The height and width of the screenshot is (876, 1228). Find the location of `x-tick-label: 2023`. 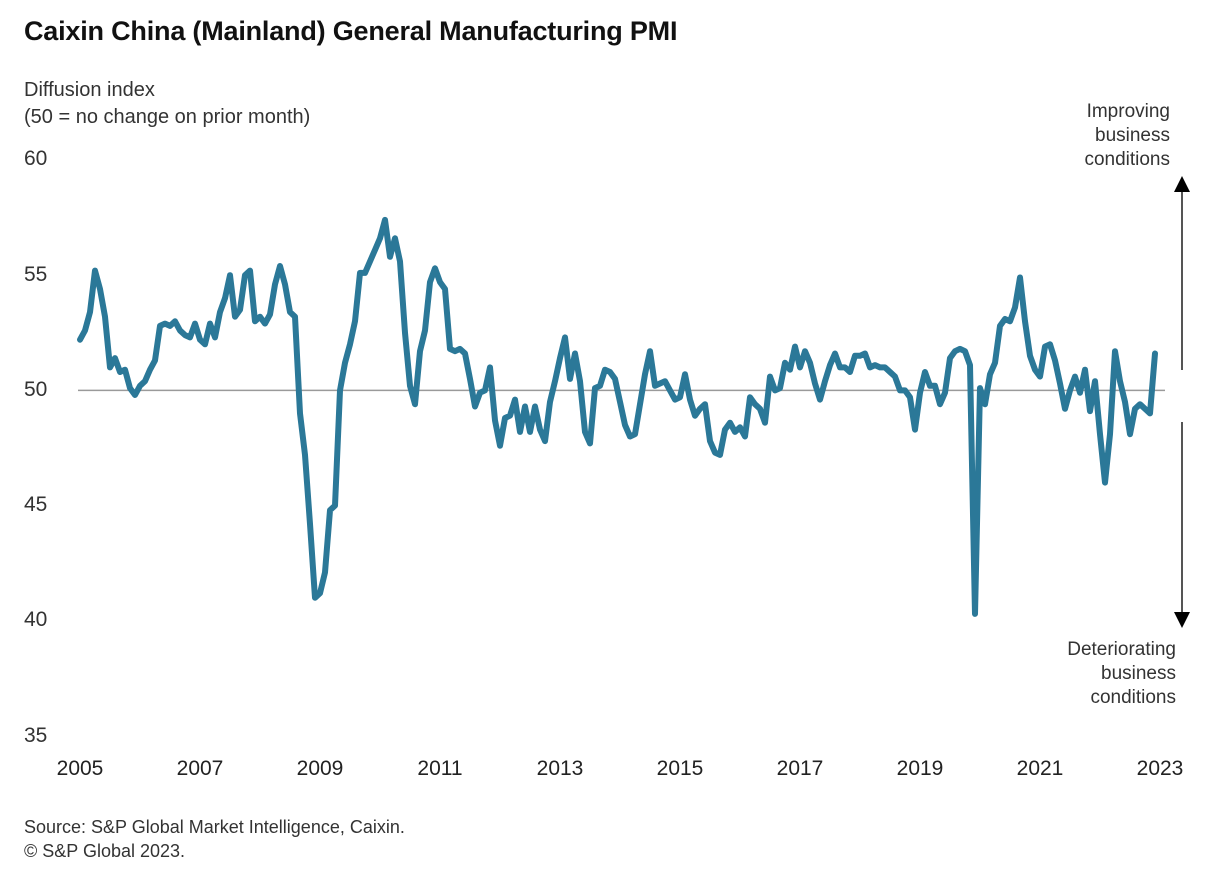

x-tick-label: 2023 is located at coordinates (1160, 768).